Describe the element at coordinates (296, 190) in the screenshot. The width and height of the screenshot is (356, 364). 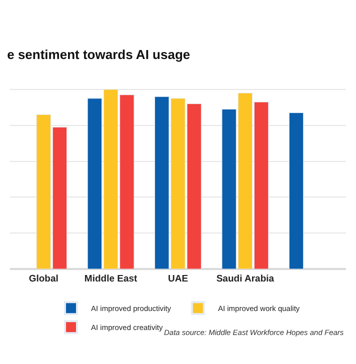
I see `bar` at that location.